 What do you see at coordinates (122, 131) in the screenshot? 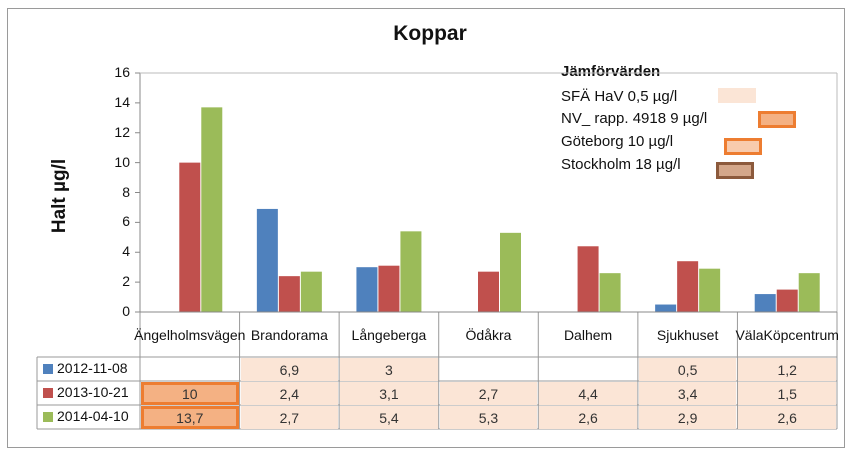
I see `y-tick-label: 12` at bounding box center [122, 131].